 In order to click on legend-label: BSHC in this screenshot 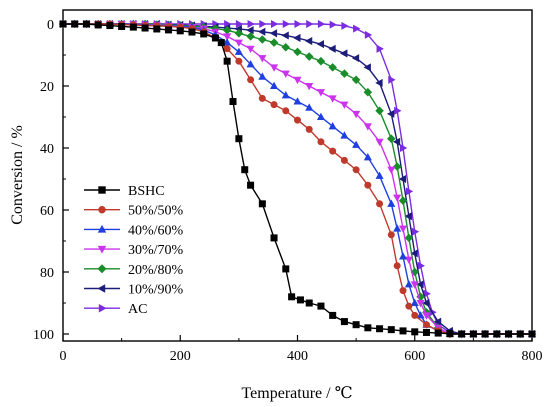, I will do `click(146, 191)`.